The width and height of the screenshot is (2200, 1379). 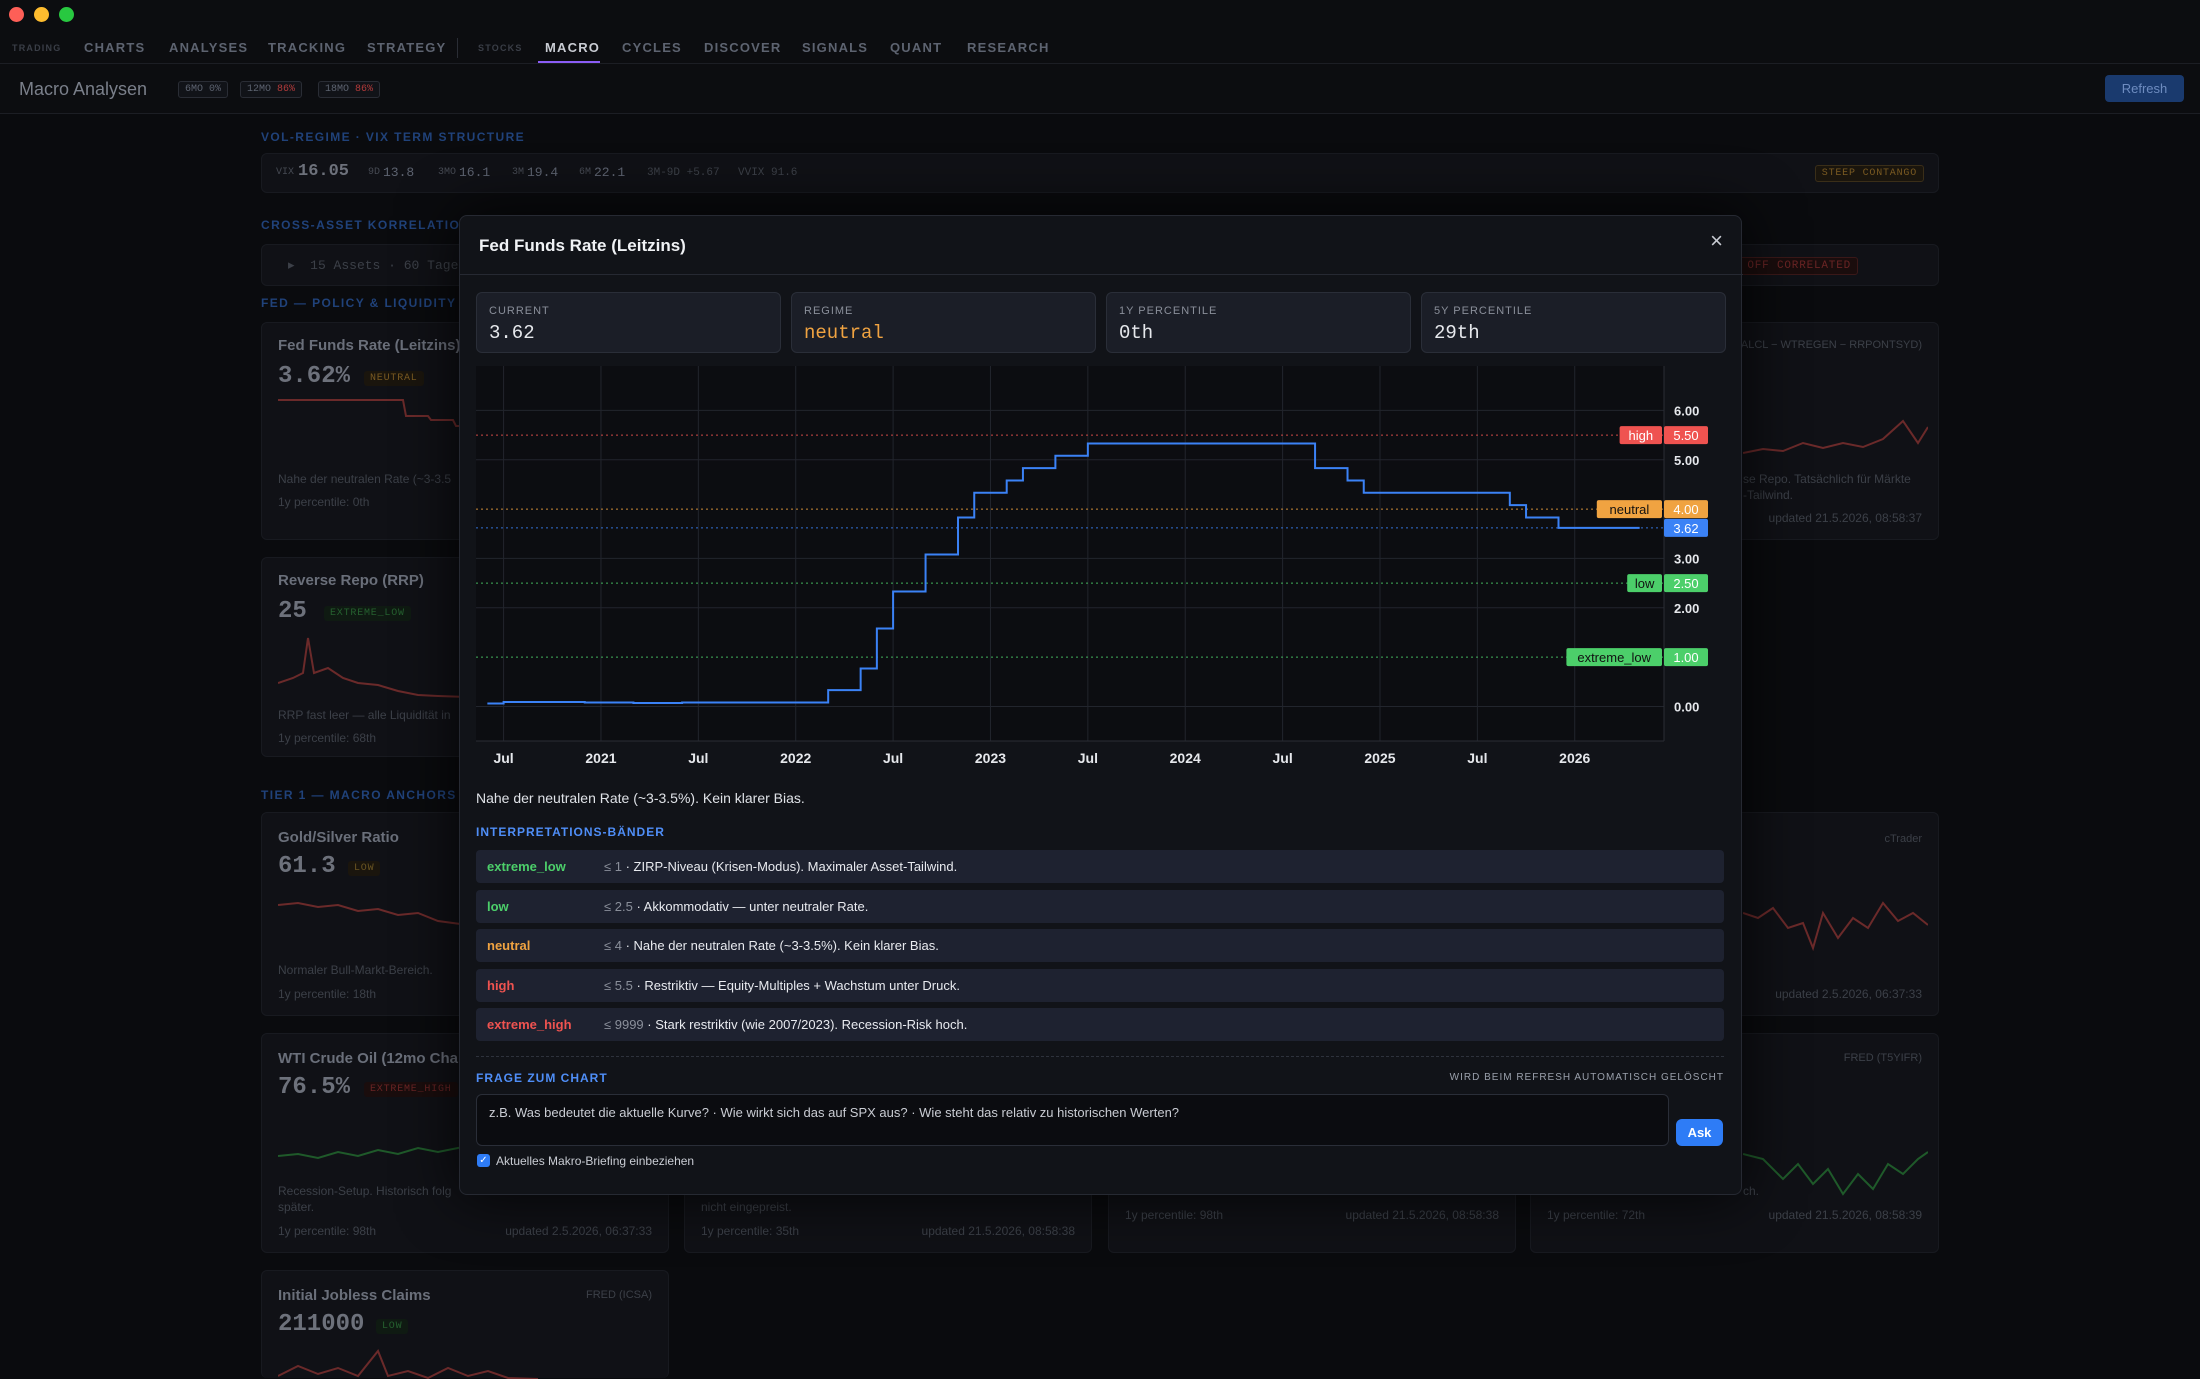 What do you see at coordinates (209, 47) in the screenshot?
I see `nav-item-analyses: ANALYSES` at bounding box center [209, 47].